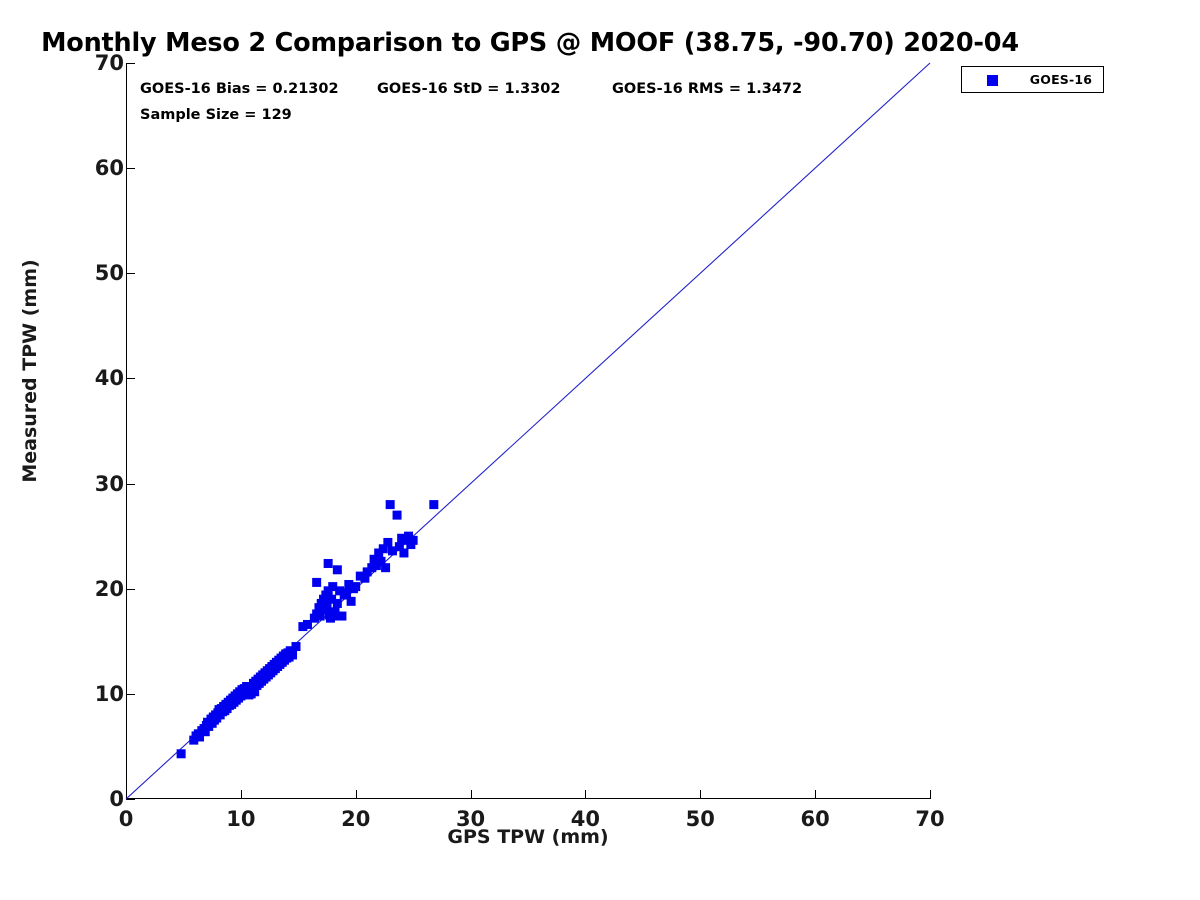  I want to click on x-tick-label: 60, so click(815, 819).